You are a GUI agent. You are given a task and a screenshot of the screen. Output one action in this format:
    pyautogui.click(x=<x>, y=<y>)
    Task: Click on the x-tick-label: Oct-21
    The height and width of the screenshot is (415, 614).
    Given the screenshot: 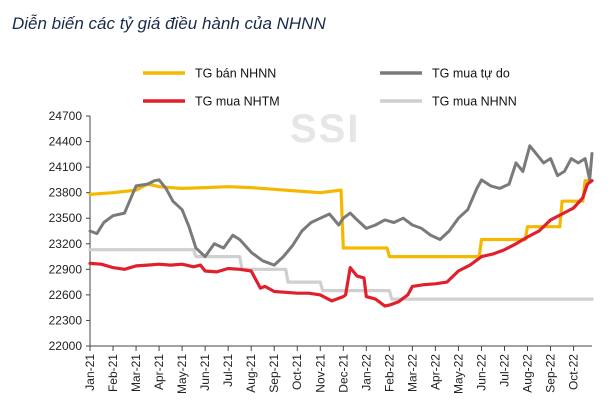 What is the action you would take?
    pyautogui.click(x=297, y=372)
    